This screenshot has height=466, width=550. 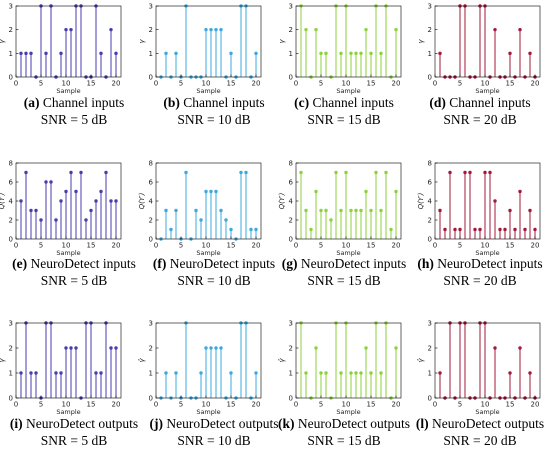 I want to click on subplot-label: (d), so click(x=437, y=102).